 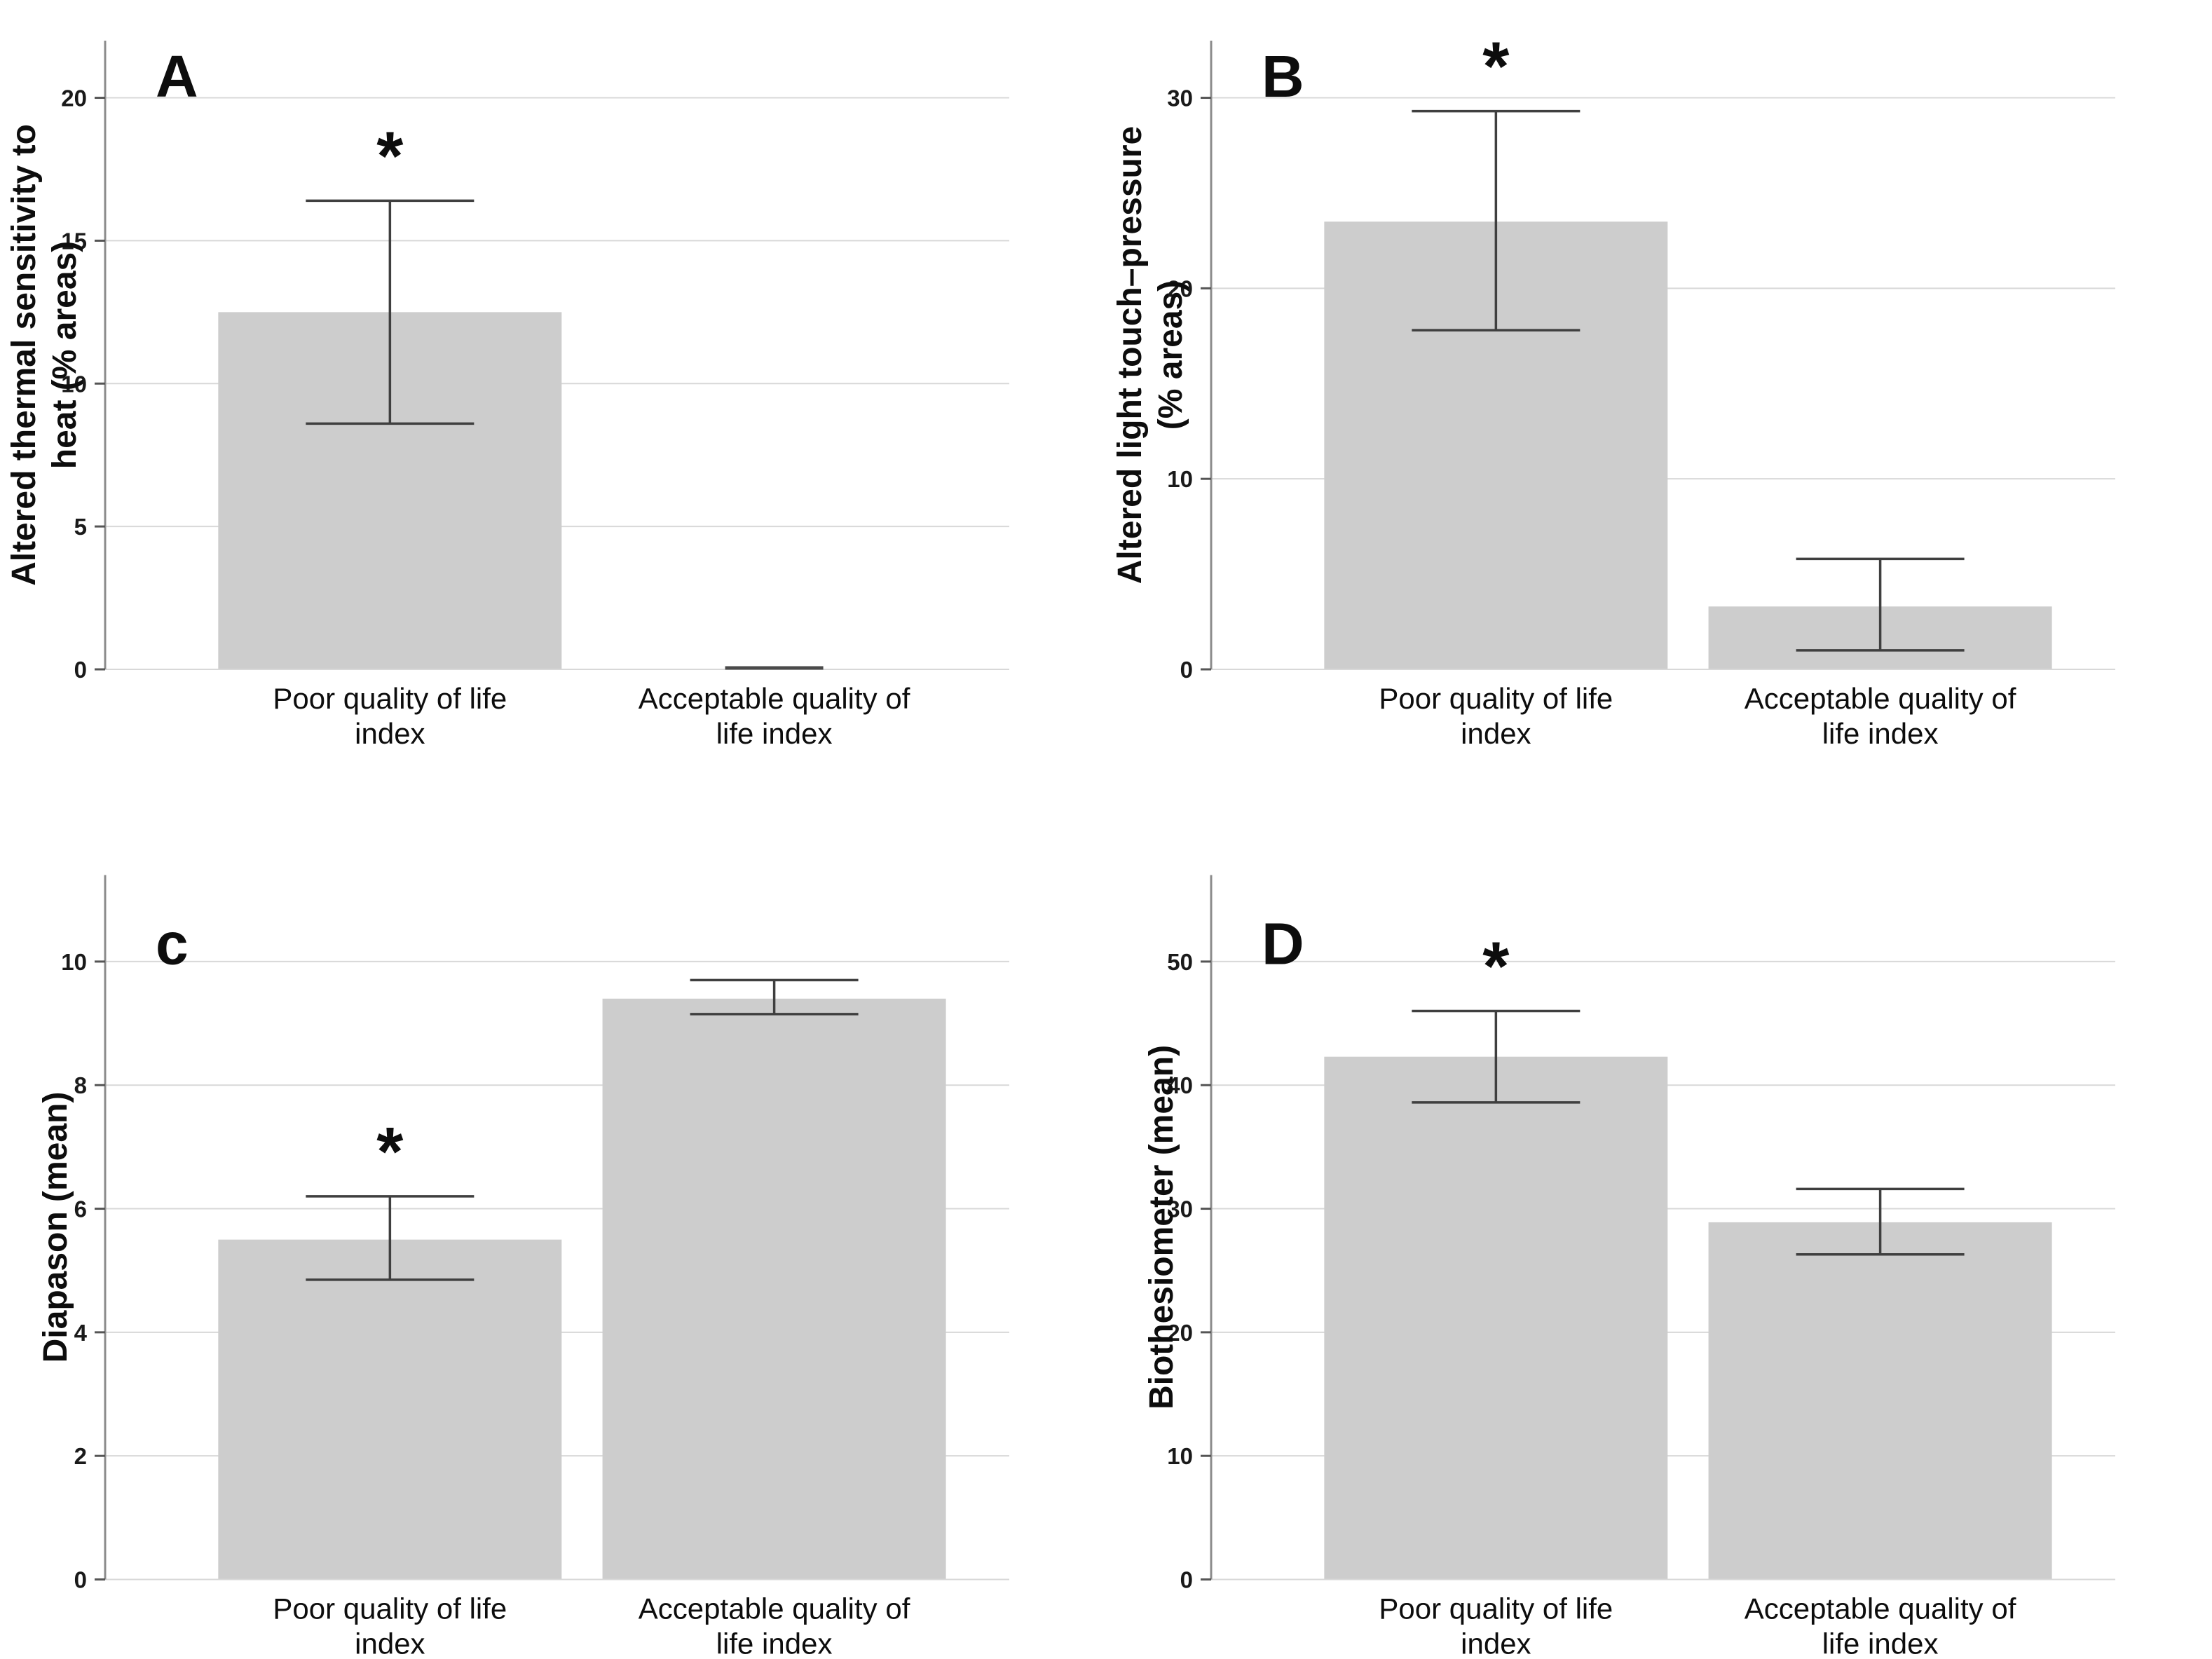 What do you see at coordinates (80, 527) in the screenshot?
I see `tick-label: 5` at bounding box center [80, 527].